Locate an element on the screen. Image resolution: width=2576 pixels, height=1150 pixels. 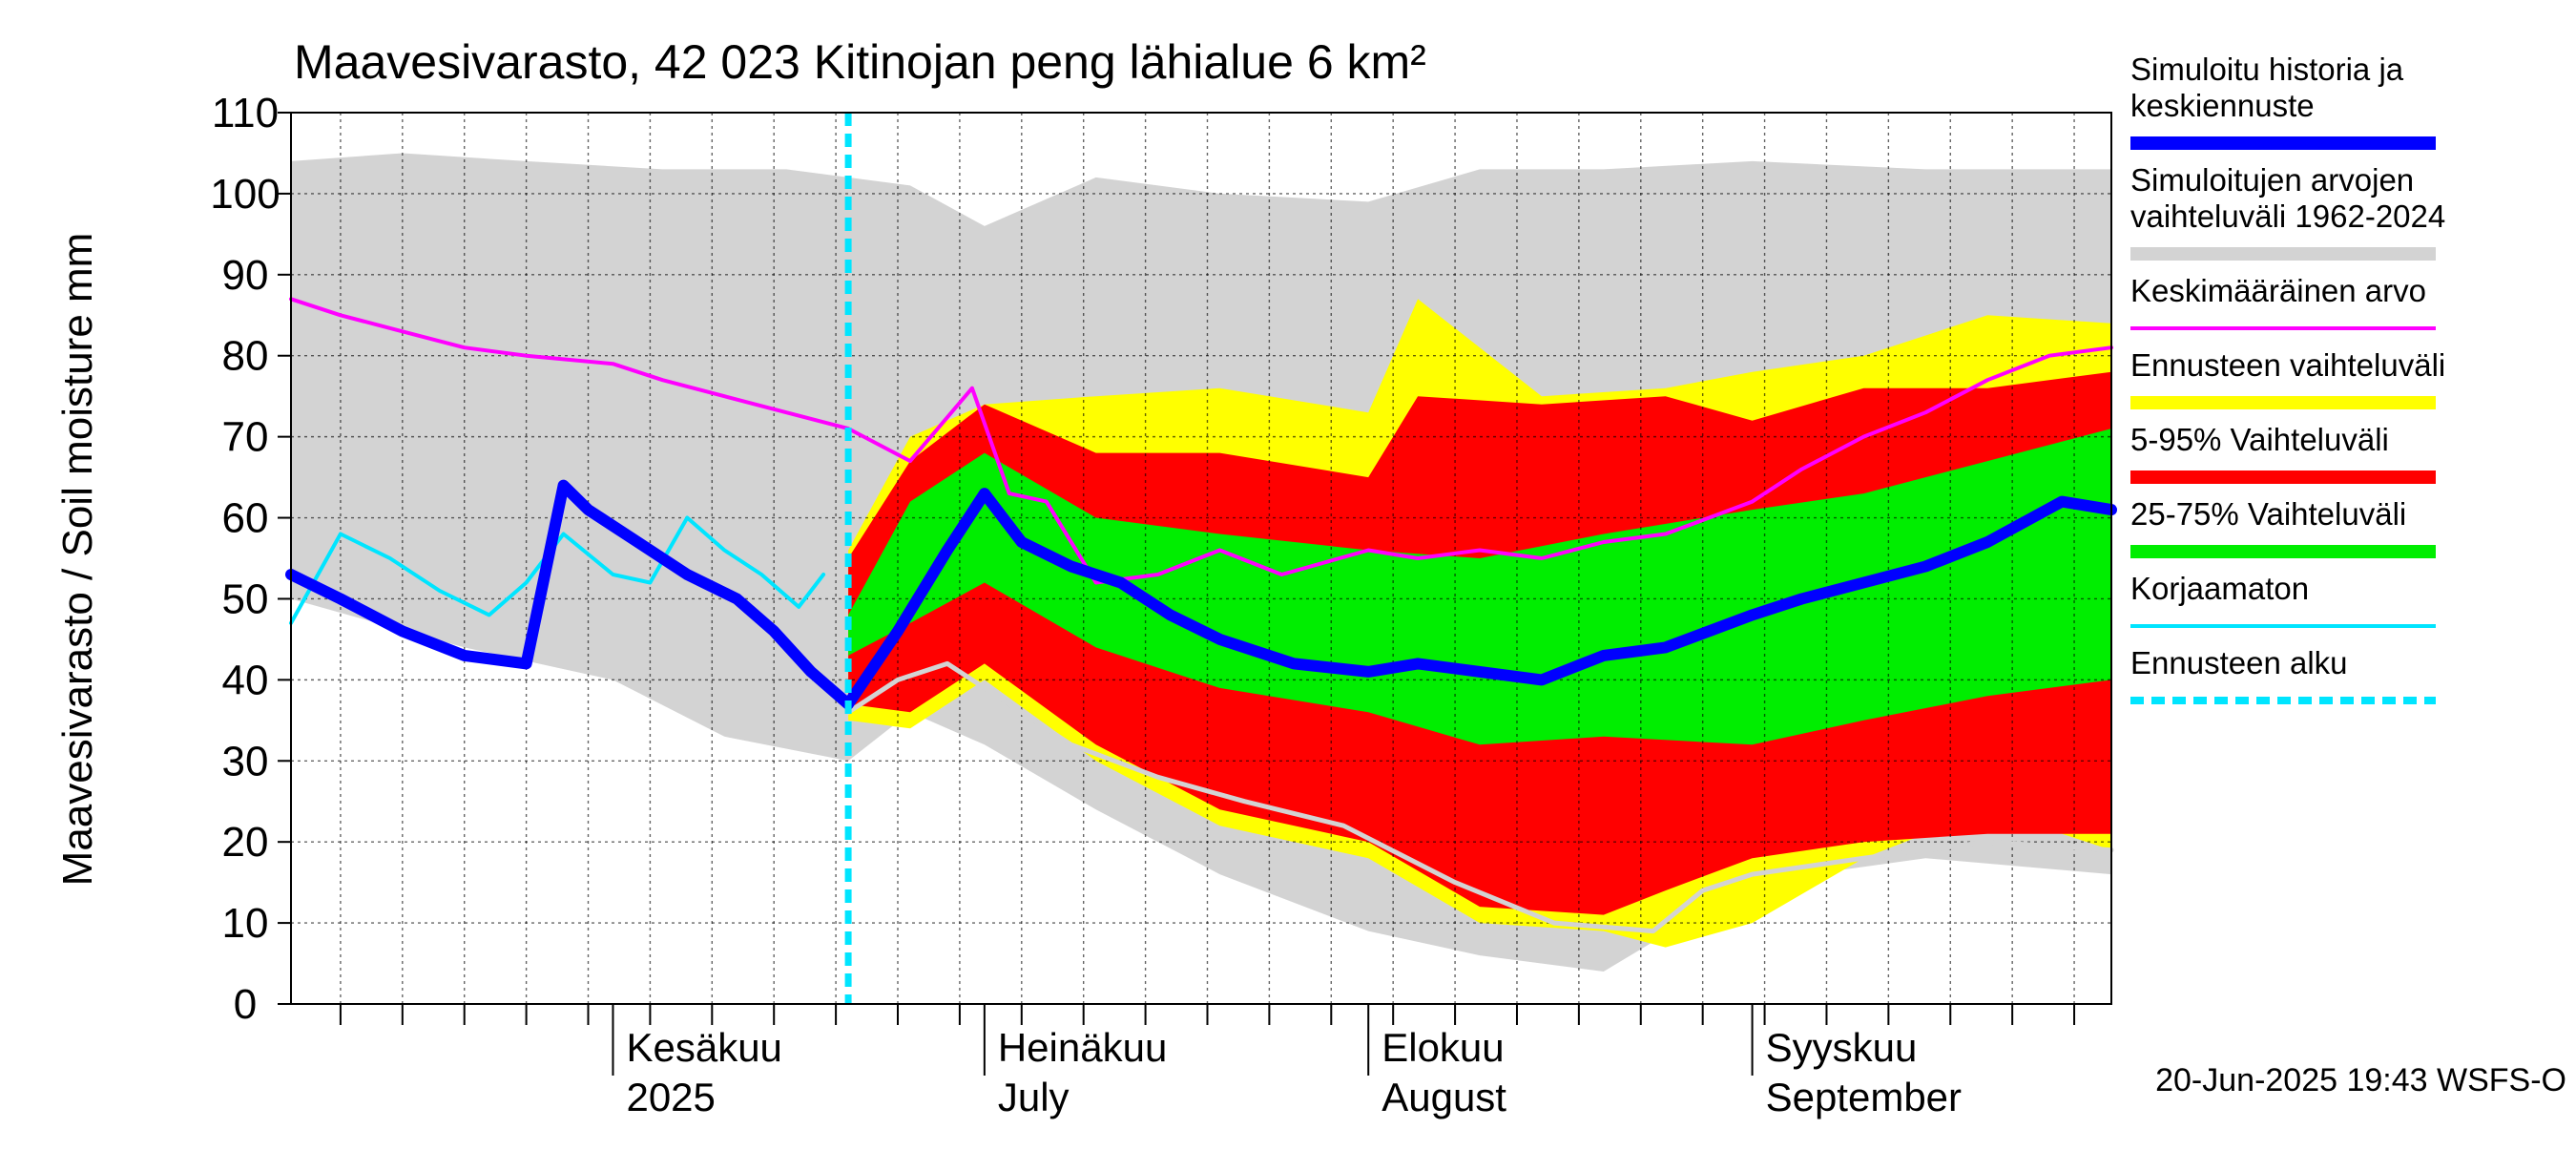
legend-label-range_hist: vaihteluväli 1962-2024 is located at coordinates (2287, 216).